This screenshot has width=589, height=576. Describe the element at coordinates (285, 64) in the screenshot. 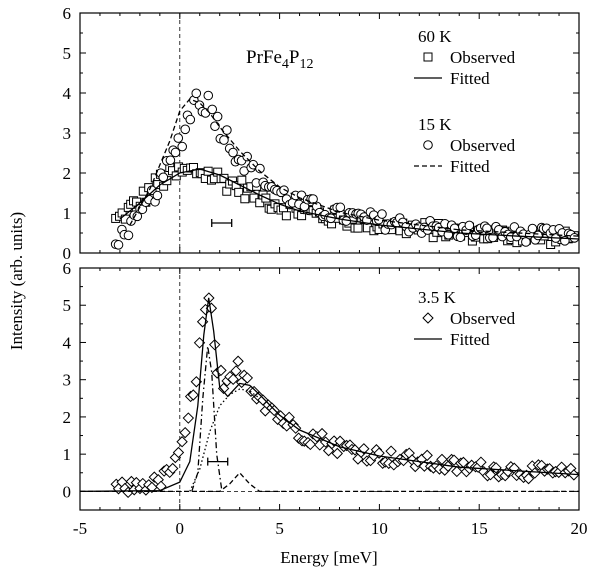

I see `compound-part: 4` at that location.